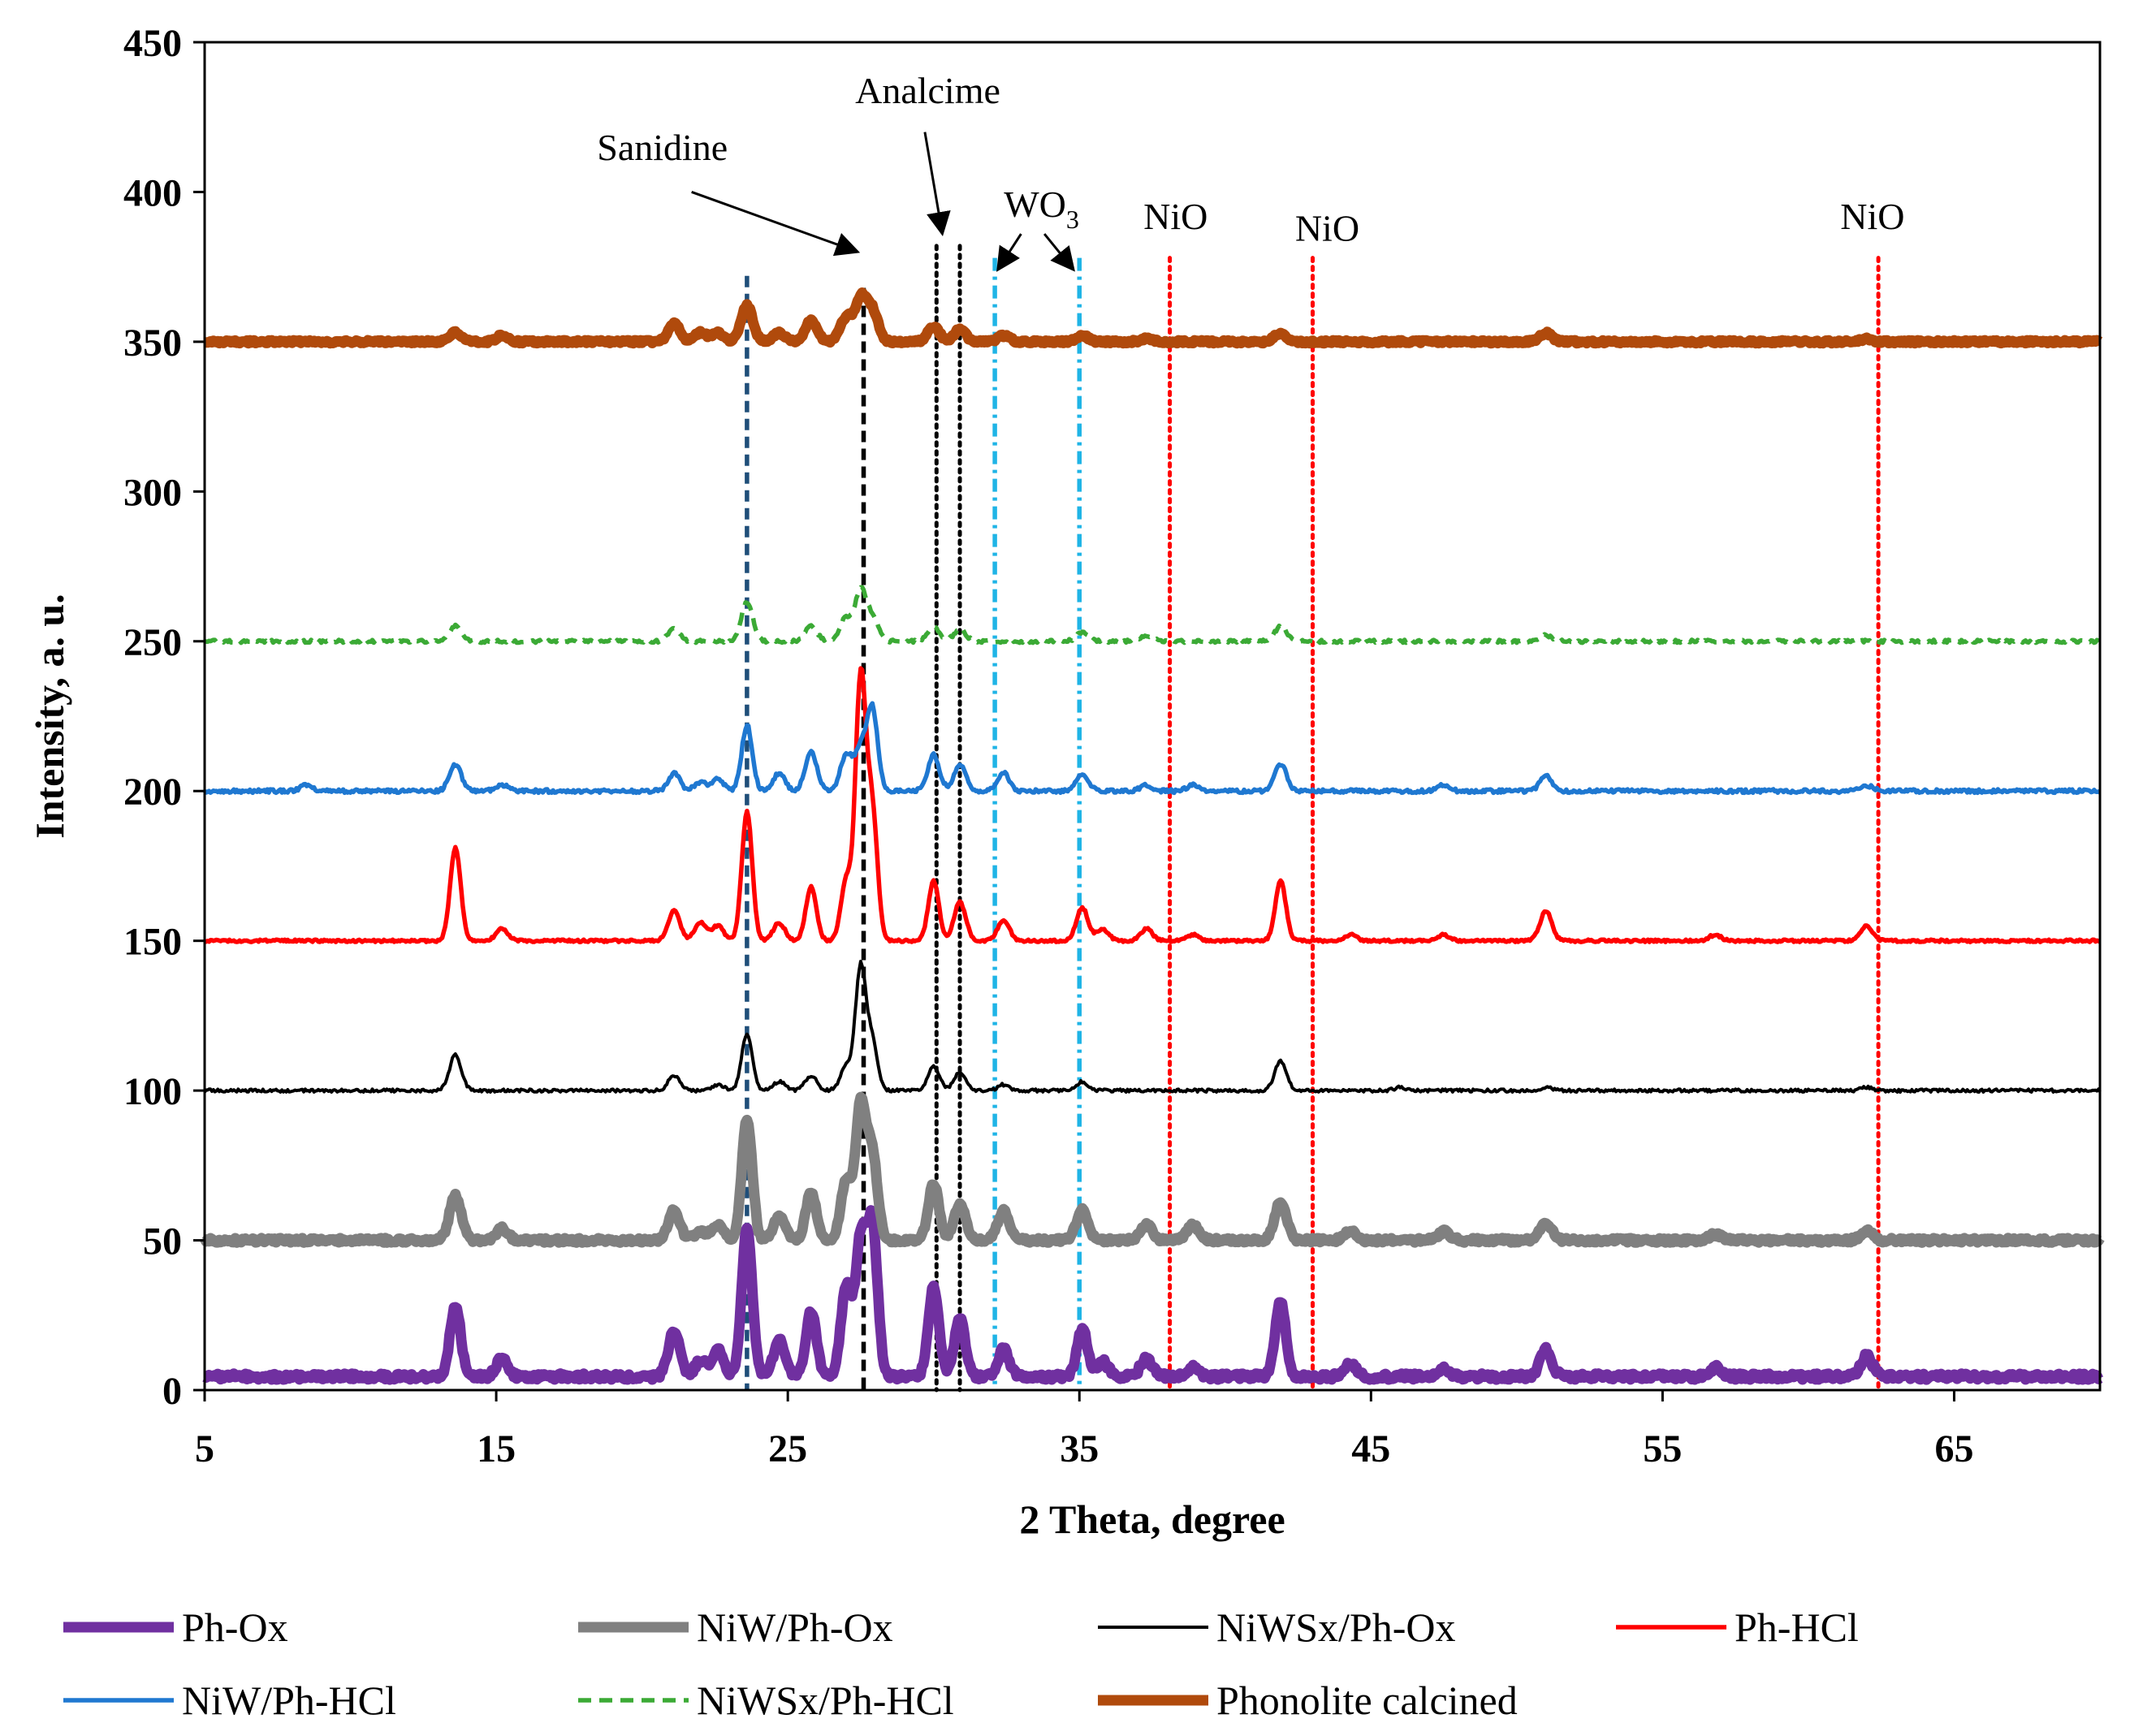 This screenshot has height=1736, width=2130. What do you see at coordinates (152, 642) in the screenshot?
I see `y-tick-label-5: 250` at bounding box center [152, 642].